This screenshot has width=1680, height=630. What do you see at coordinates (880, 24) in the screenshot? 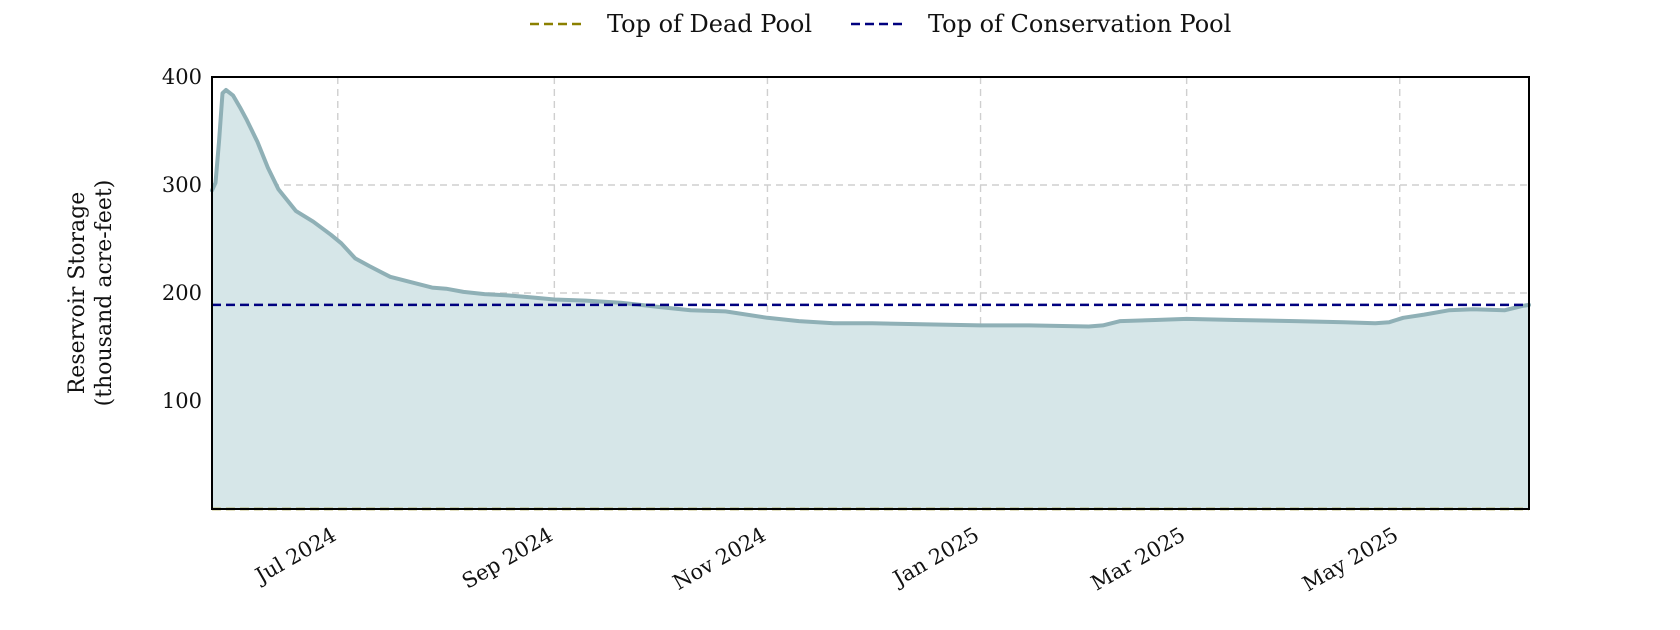
I see `legend: Top of Dead Pool Top of Conservation Pool` at bounding box center [880, 24].